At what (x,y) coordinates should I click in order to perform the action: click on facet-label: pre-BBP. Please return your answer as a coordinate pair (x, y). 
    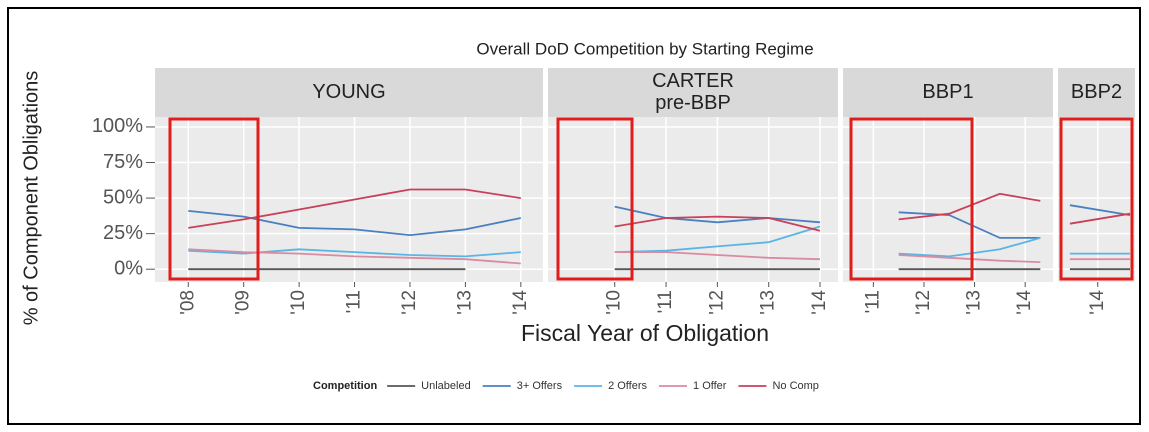
    Looking at the image, I should click on (693, 103).